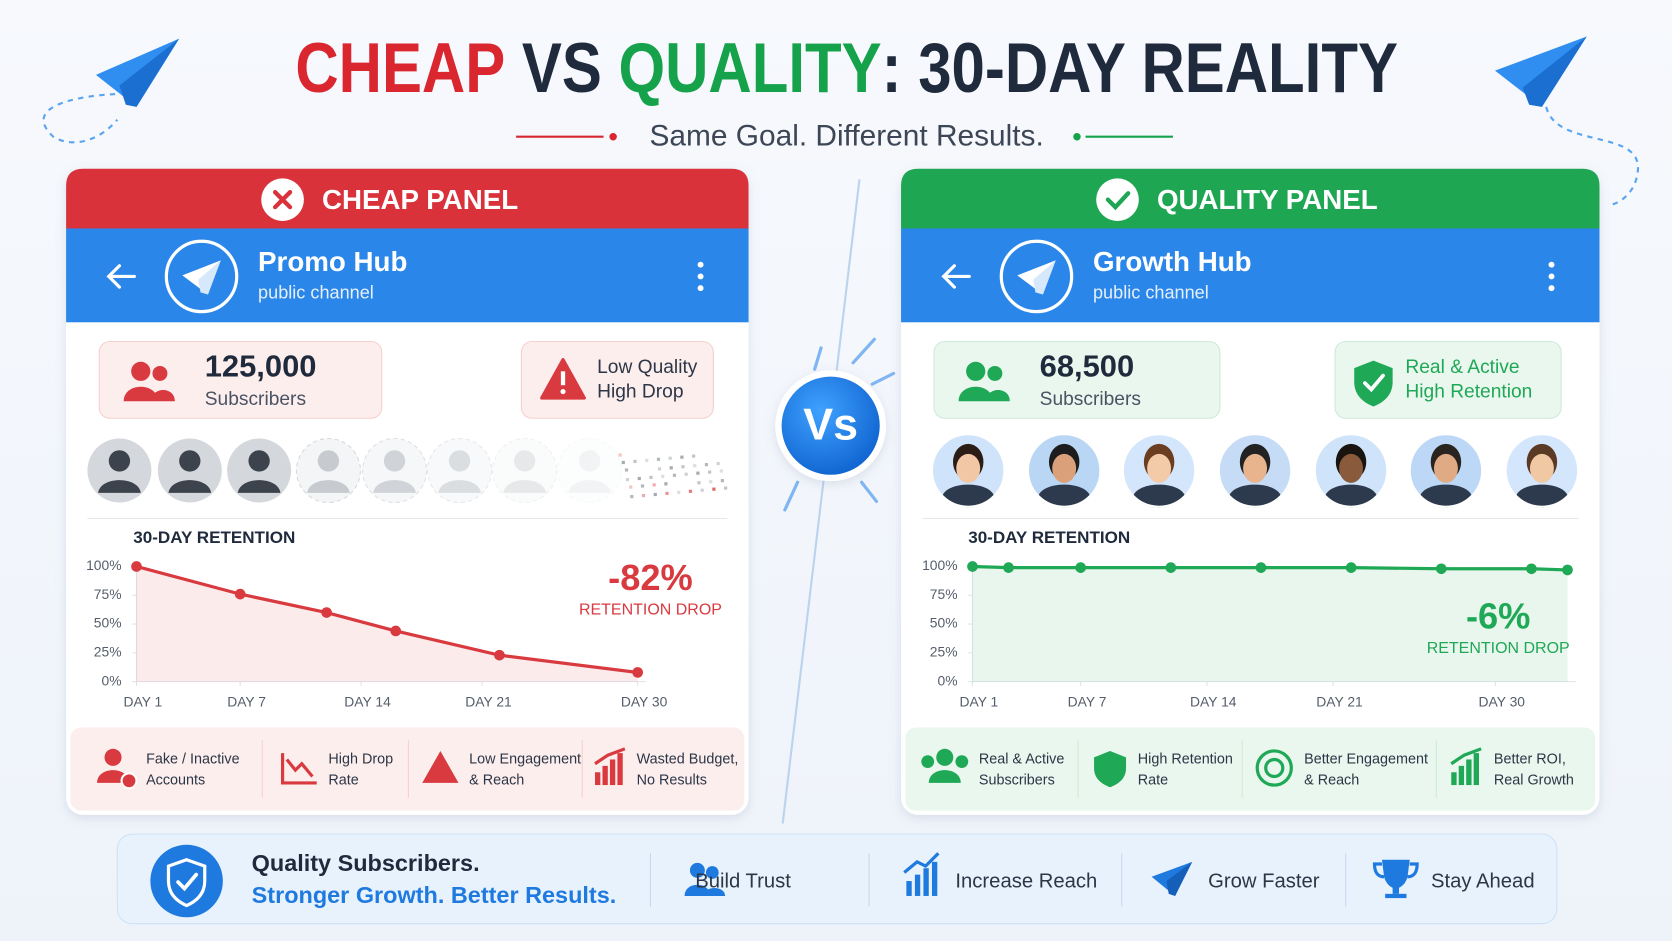 This screenshot has width=1672, height=941. I want to click on panel-header, so click(1250, 198).